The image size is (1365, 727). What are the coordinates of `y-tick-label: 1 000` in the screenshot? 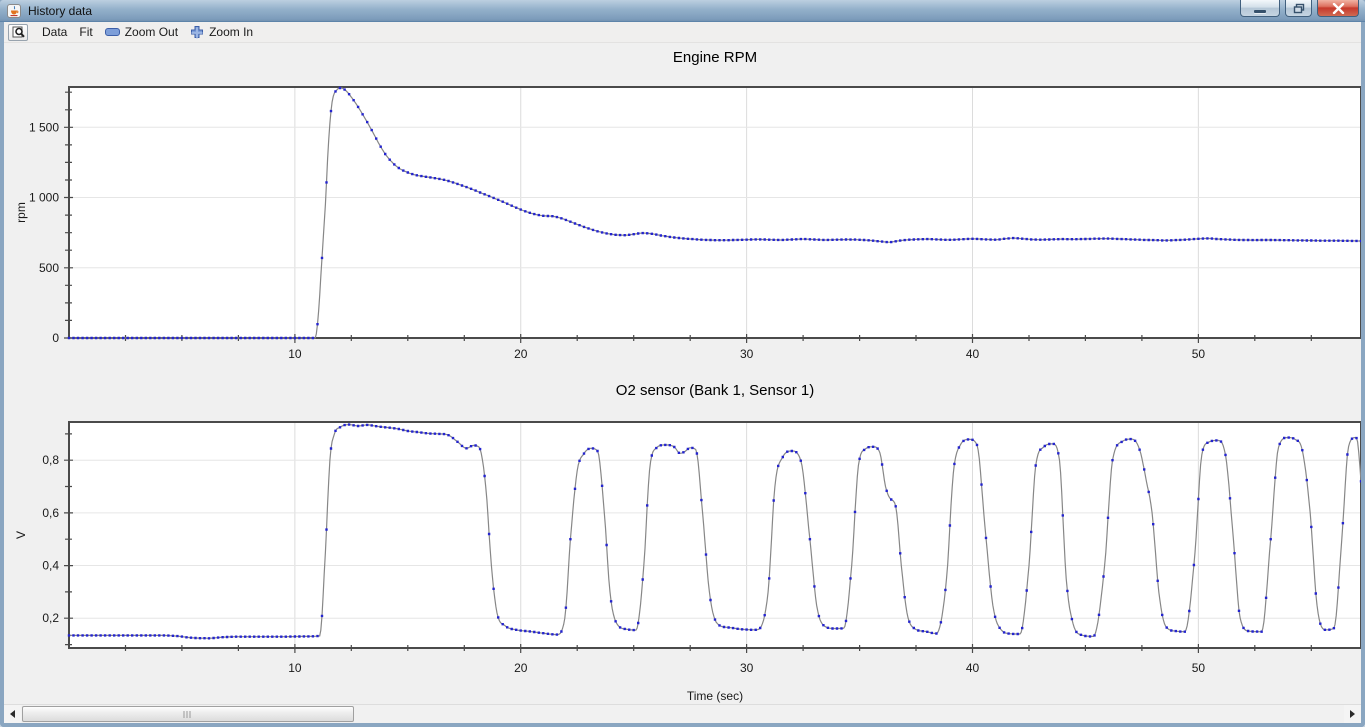 It's located at (44, 198).